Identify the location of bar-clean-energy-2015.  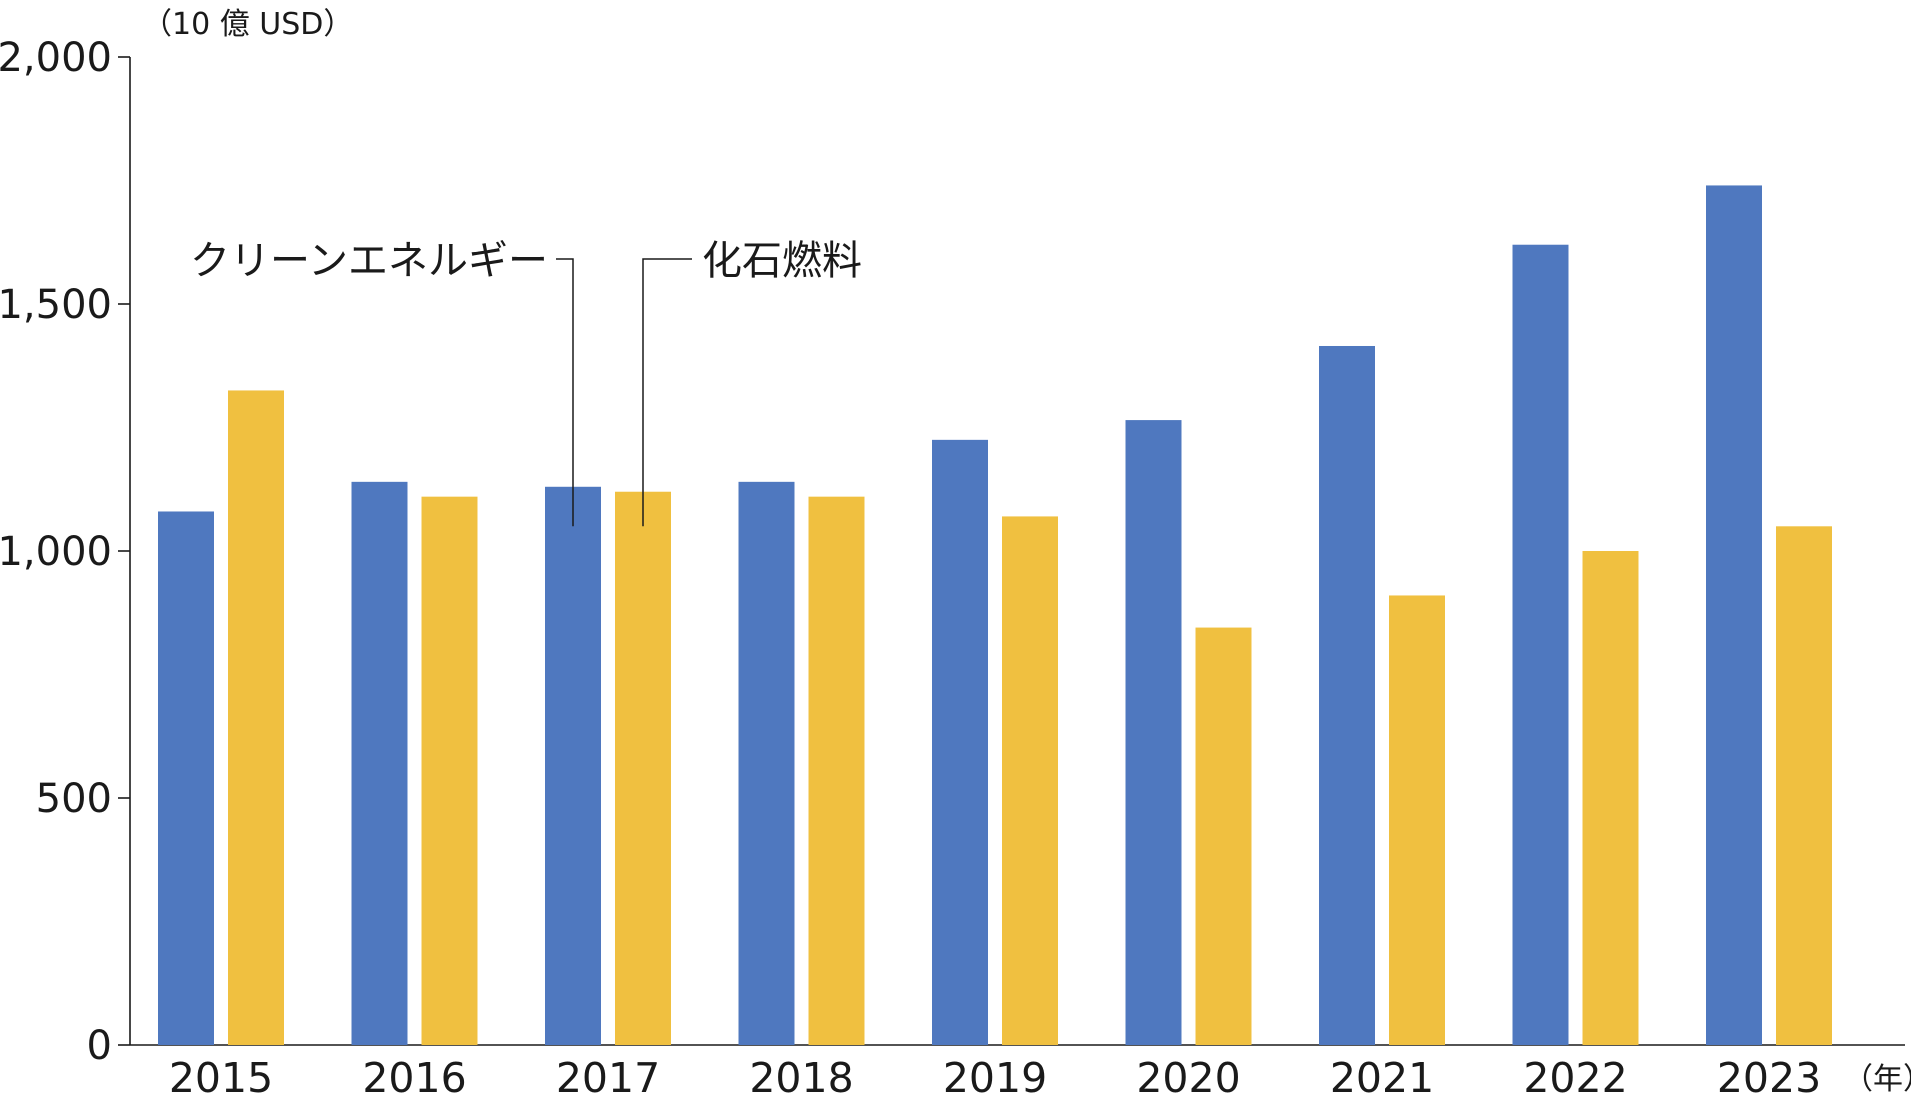
(186, 778).